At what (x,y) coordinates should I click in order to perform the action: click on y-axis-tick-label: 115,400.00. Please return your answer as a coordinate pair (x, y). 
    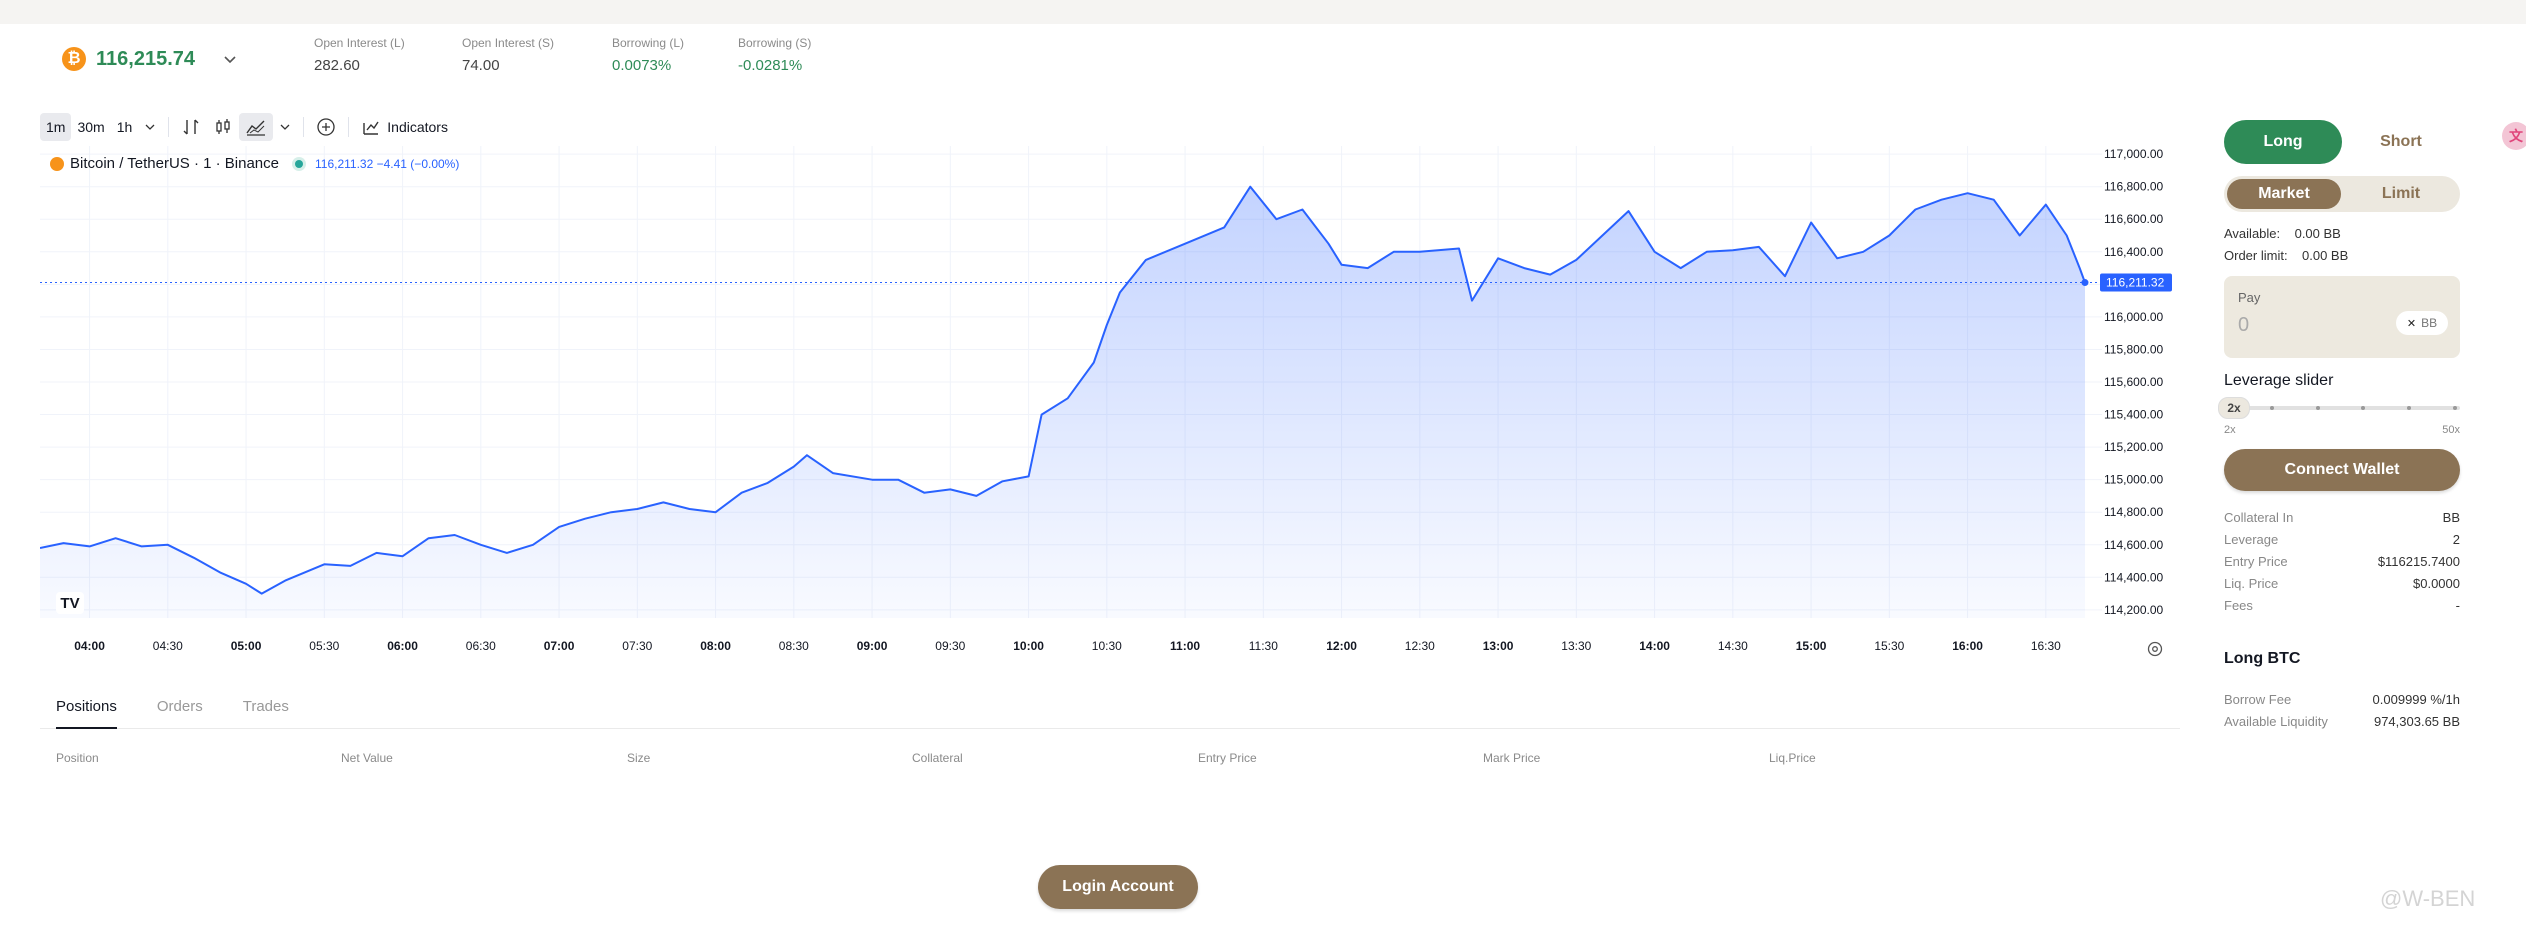
    Looking at the image, I should click on (2133, 415).